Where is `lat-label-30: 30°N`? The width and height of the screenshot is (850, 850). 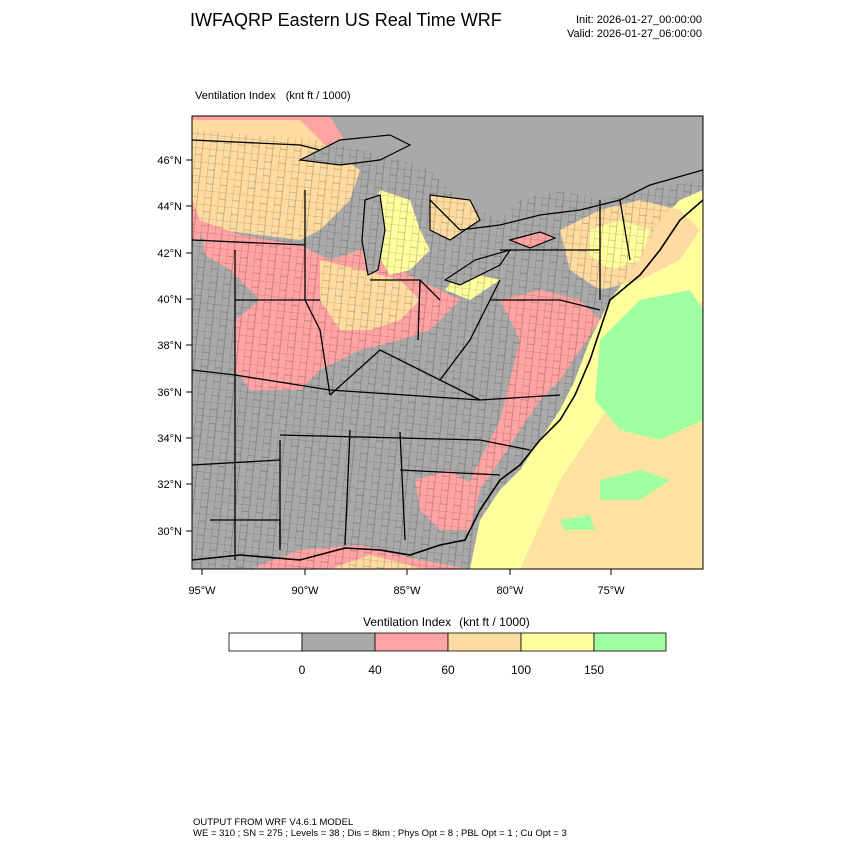 lat-label-30: 30°N is located at coordinates (169, 532).